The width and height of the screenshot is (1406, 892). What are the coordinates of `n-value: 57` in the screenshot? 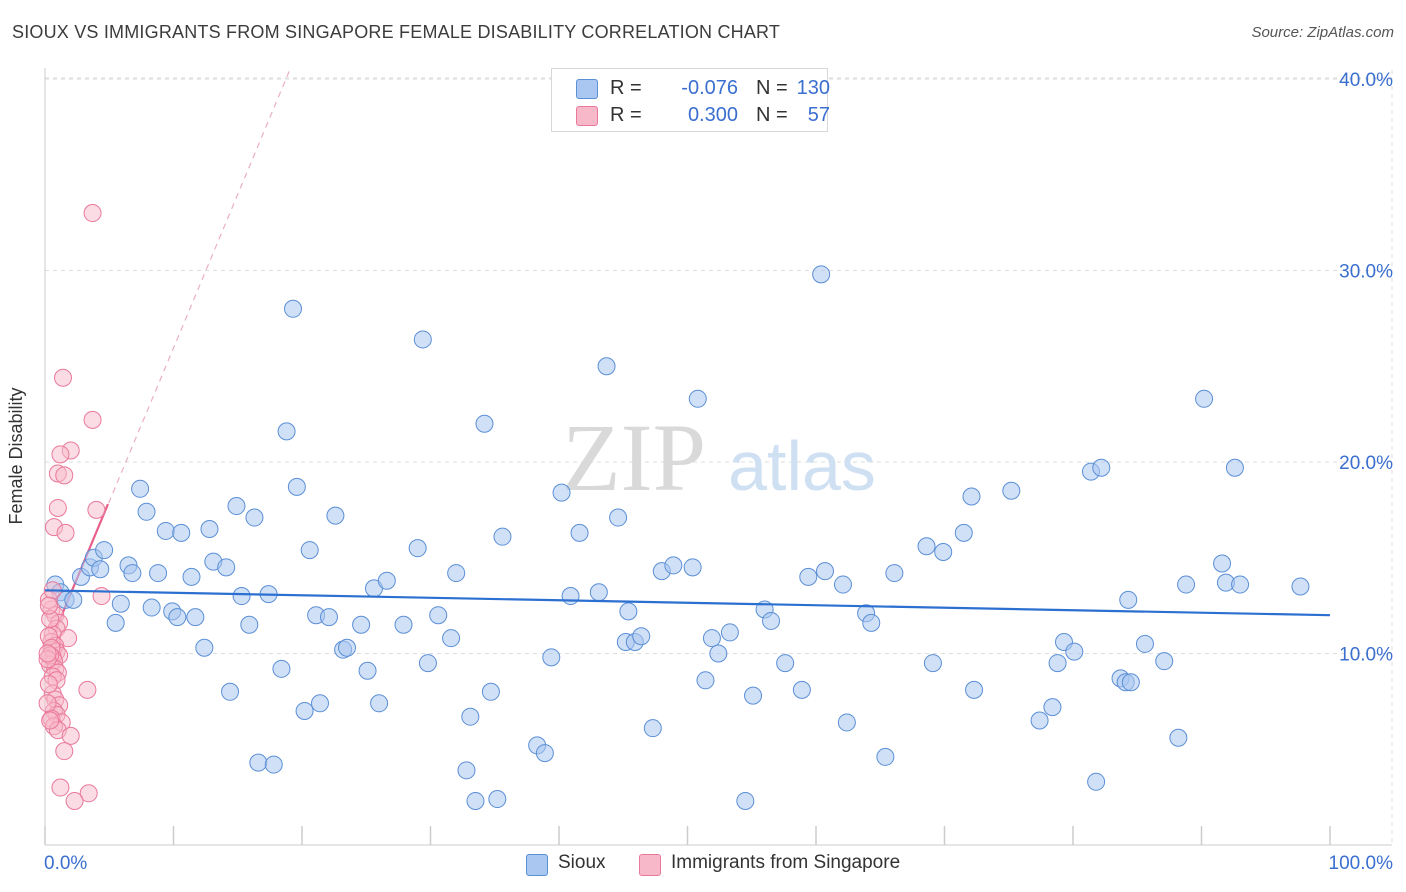 It's located at (818, 115).